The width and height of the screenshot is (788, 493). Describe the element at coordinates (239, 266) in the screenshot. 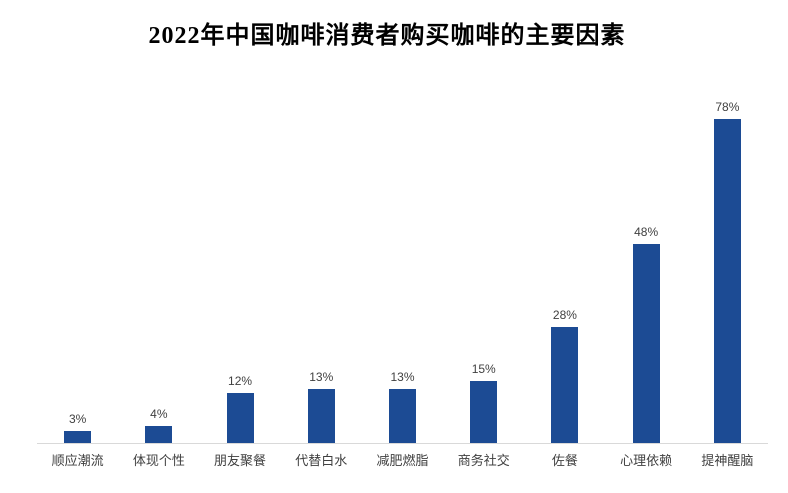

I see `bar-group: 12%` at that location.